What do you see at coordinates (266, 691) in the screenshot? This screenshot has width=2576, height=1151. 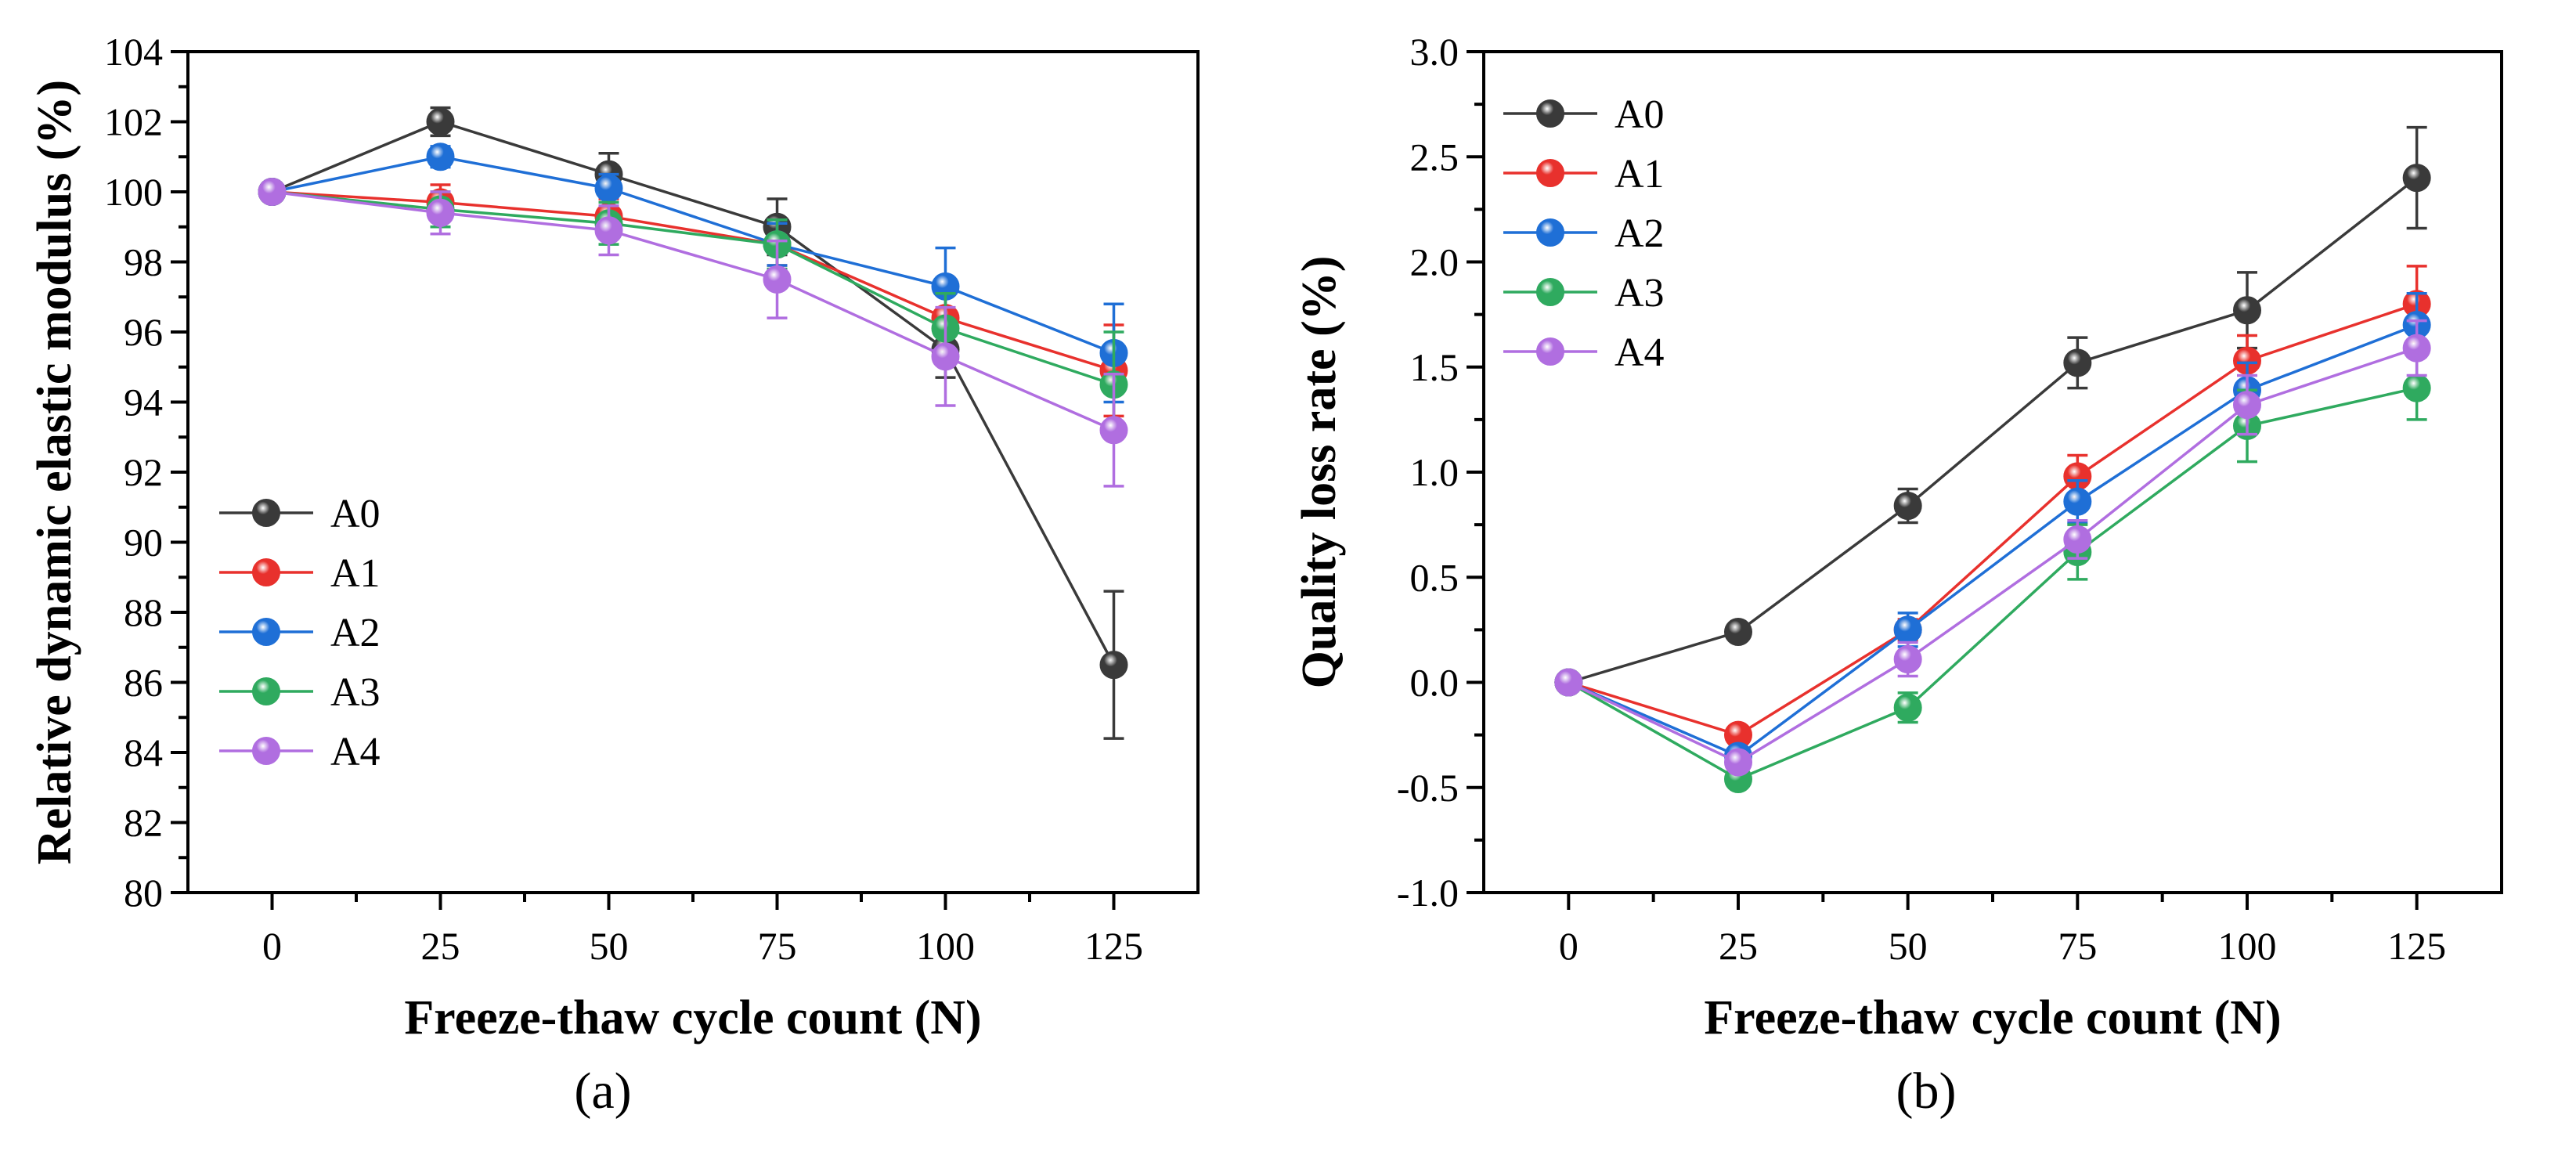 I see `legend-marker-a-a3` at bounding box center [266, 691].